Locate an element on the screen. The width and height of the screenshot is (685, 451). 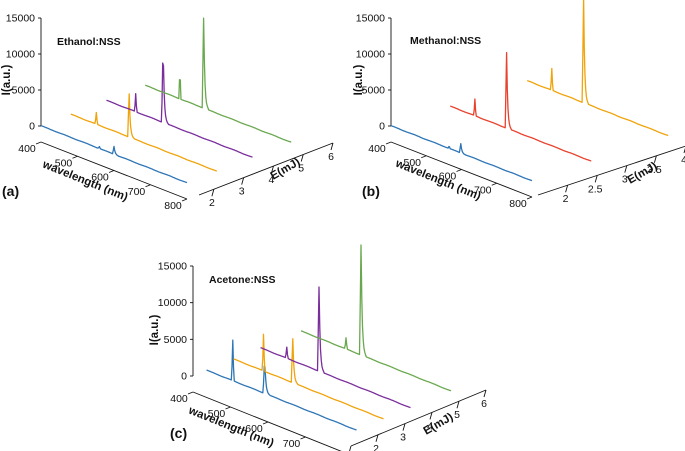
panel-label: (a) is located at coordinates (10, 191).